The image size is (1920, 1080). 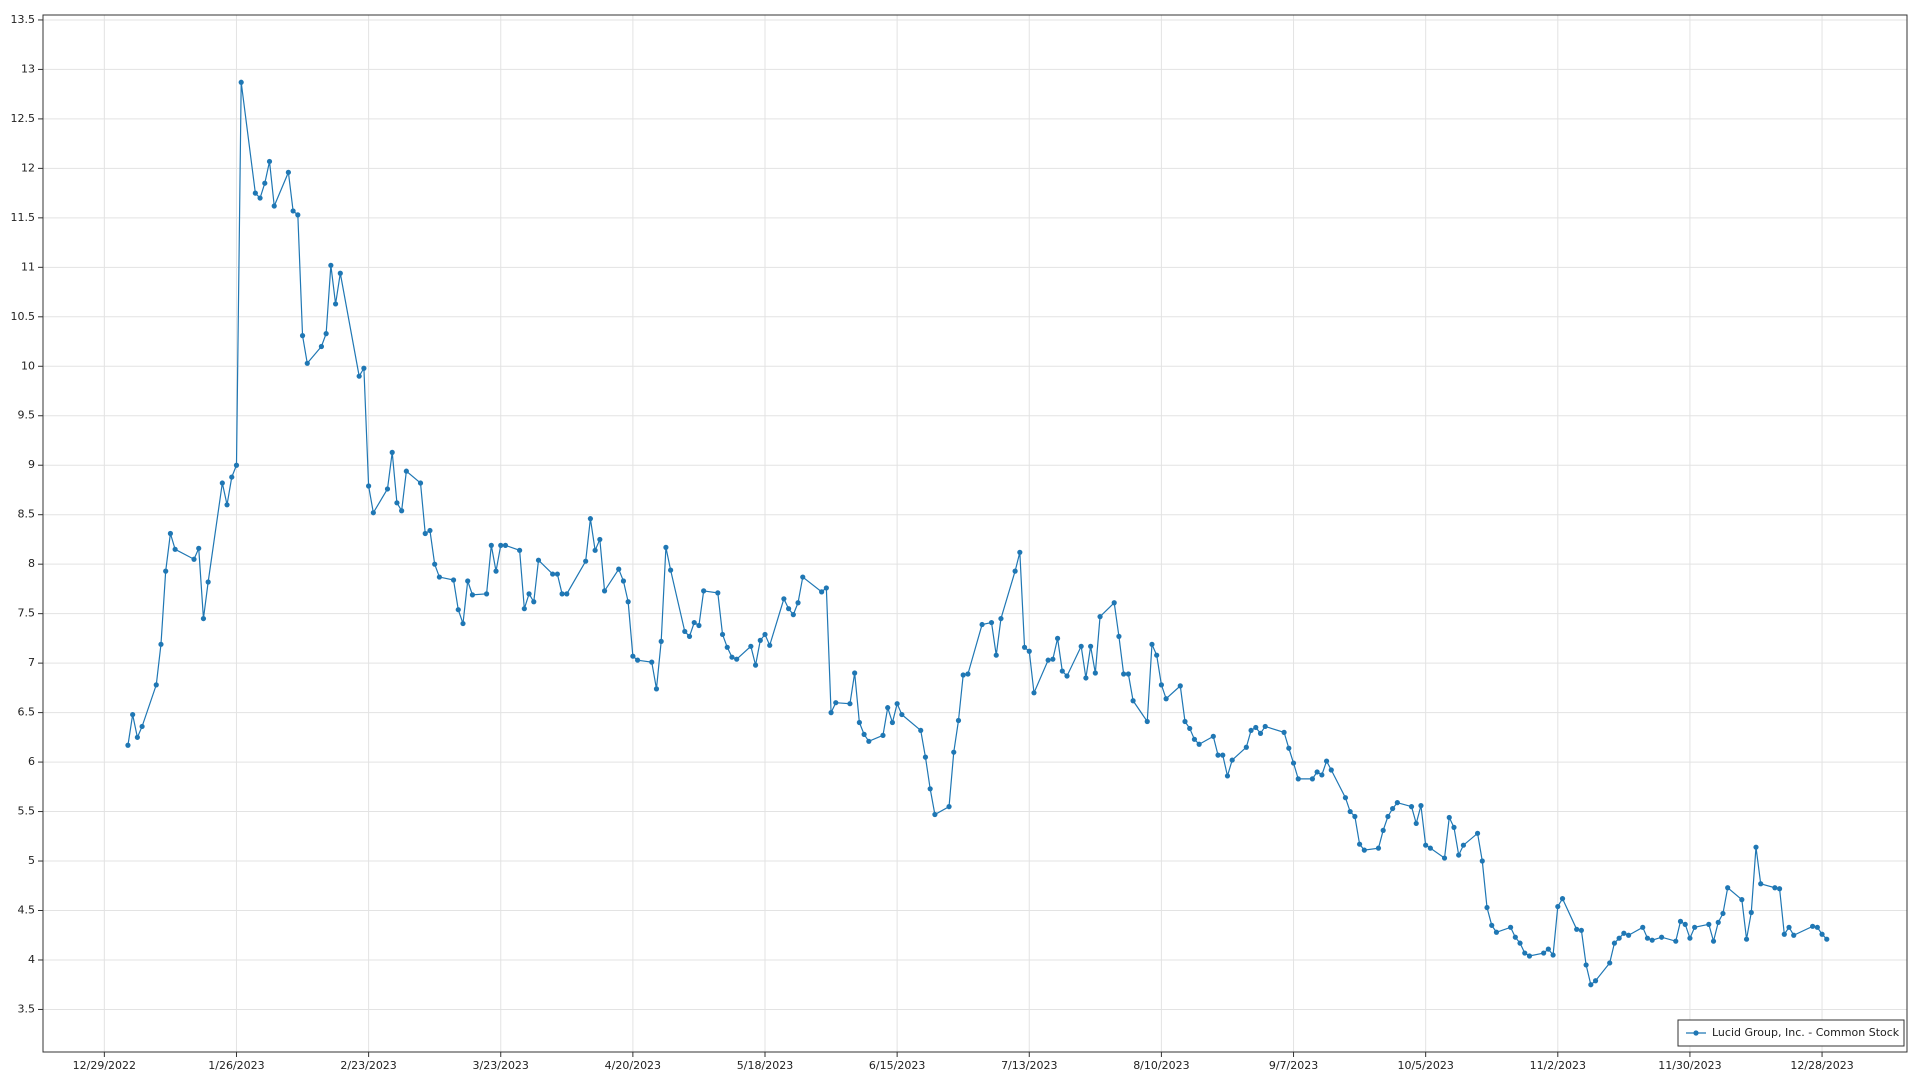 What do you see at coordinates (23, 316) in the screenshot?
I see `y-tick-label: 10.5` at bounding box center [23, 316].